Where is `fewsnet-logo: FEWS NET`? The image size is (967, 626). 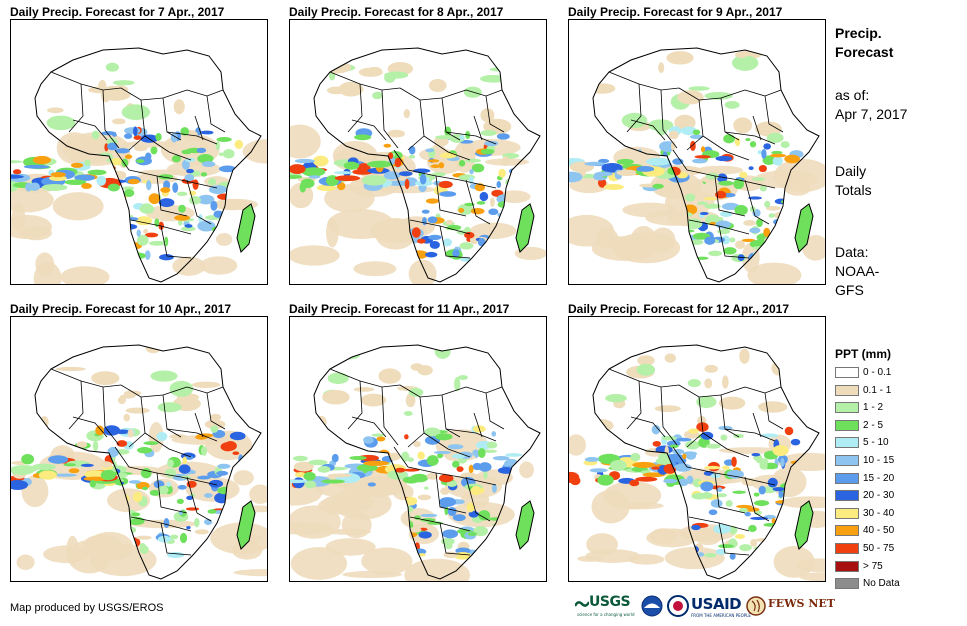
fewsnet-logo: FEWS NET is located at coordinates (790, 607).